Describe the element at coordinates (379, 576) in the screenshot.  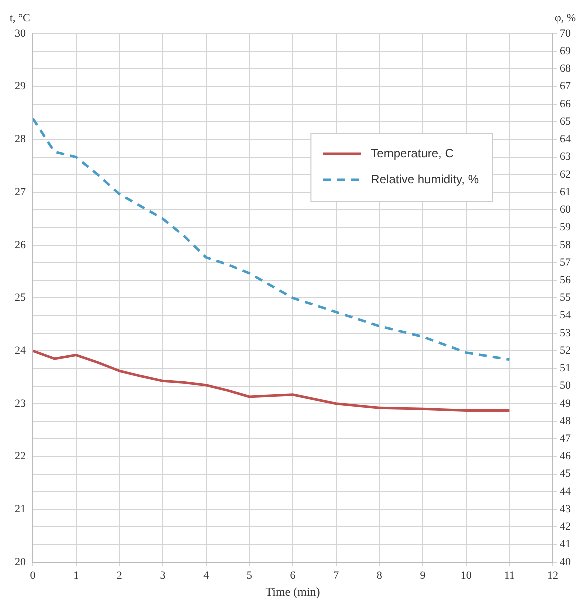
I see `x-tick-label: 8` at that location.